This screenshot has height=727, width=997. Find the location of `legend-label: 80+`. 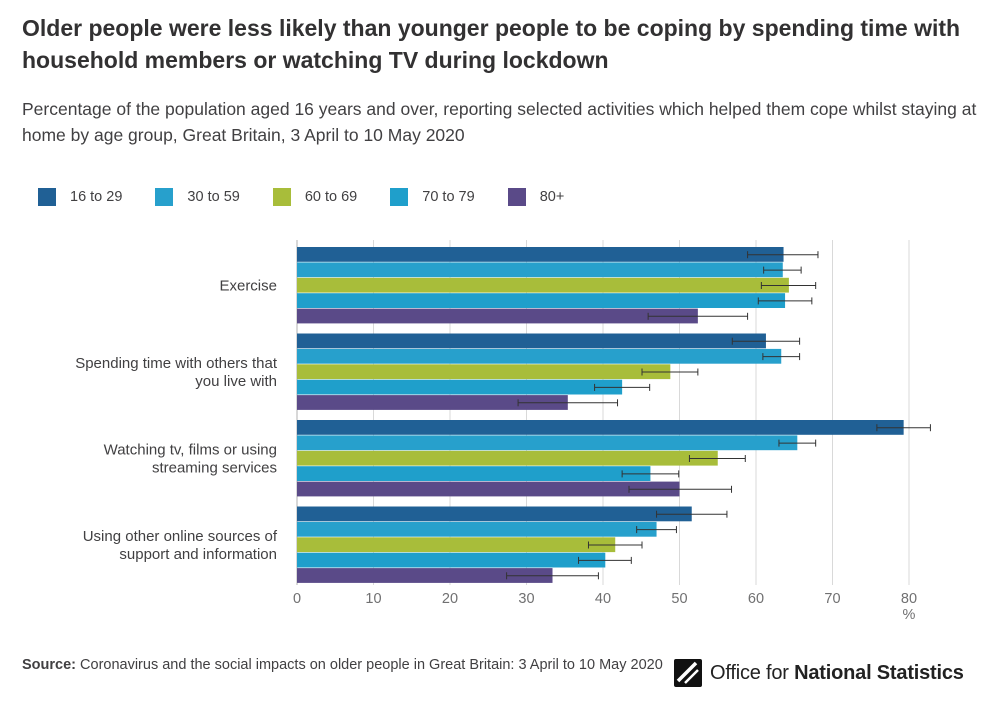

legend-label: 80+ is located at coordinates (552, 197).